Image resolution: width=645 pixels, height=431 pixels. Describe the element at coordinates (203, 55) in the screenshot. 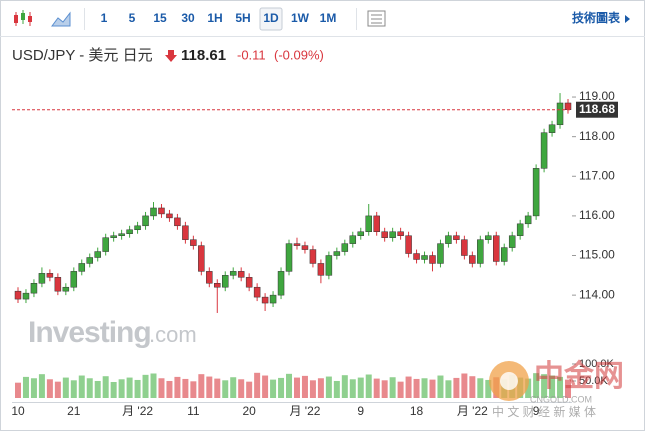

I see `price: 118.61` at that location.